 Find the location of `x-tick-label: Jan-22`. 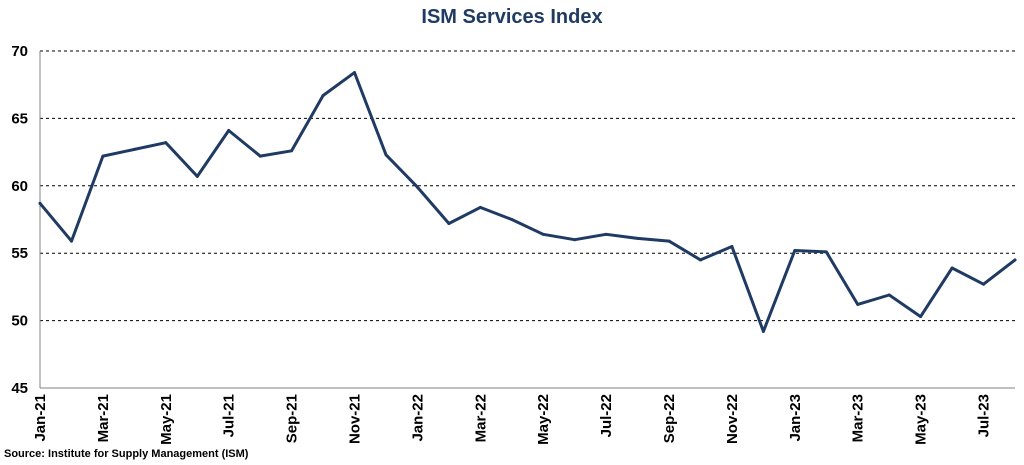

x-tick-label: Jan-22 is located at coordinates (417, 418).